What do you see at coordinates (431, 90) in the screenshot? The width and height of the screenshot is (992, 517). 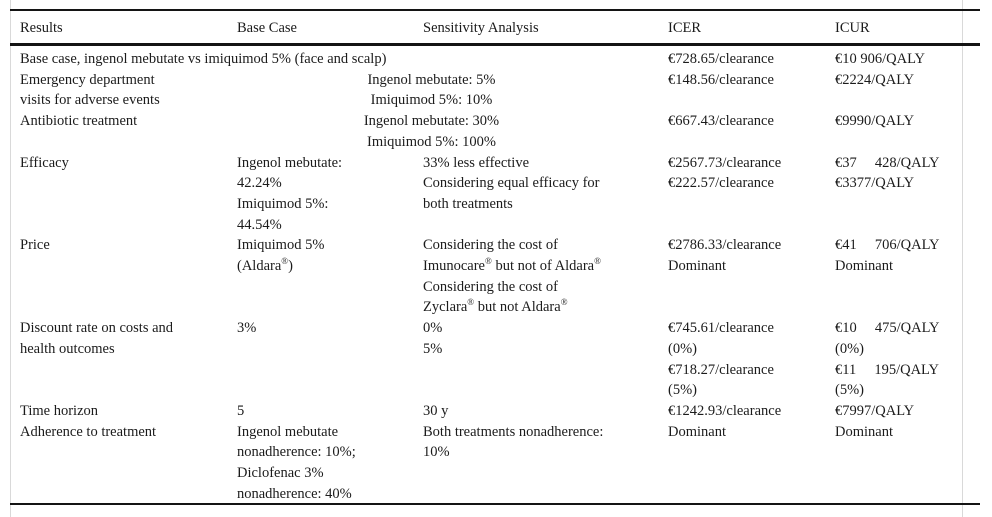 I see `scenario-value: Ingenol mebutate: 5% Imiquimod 5%: 10%` at bounding box center [431, 90].